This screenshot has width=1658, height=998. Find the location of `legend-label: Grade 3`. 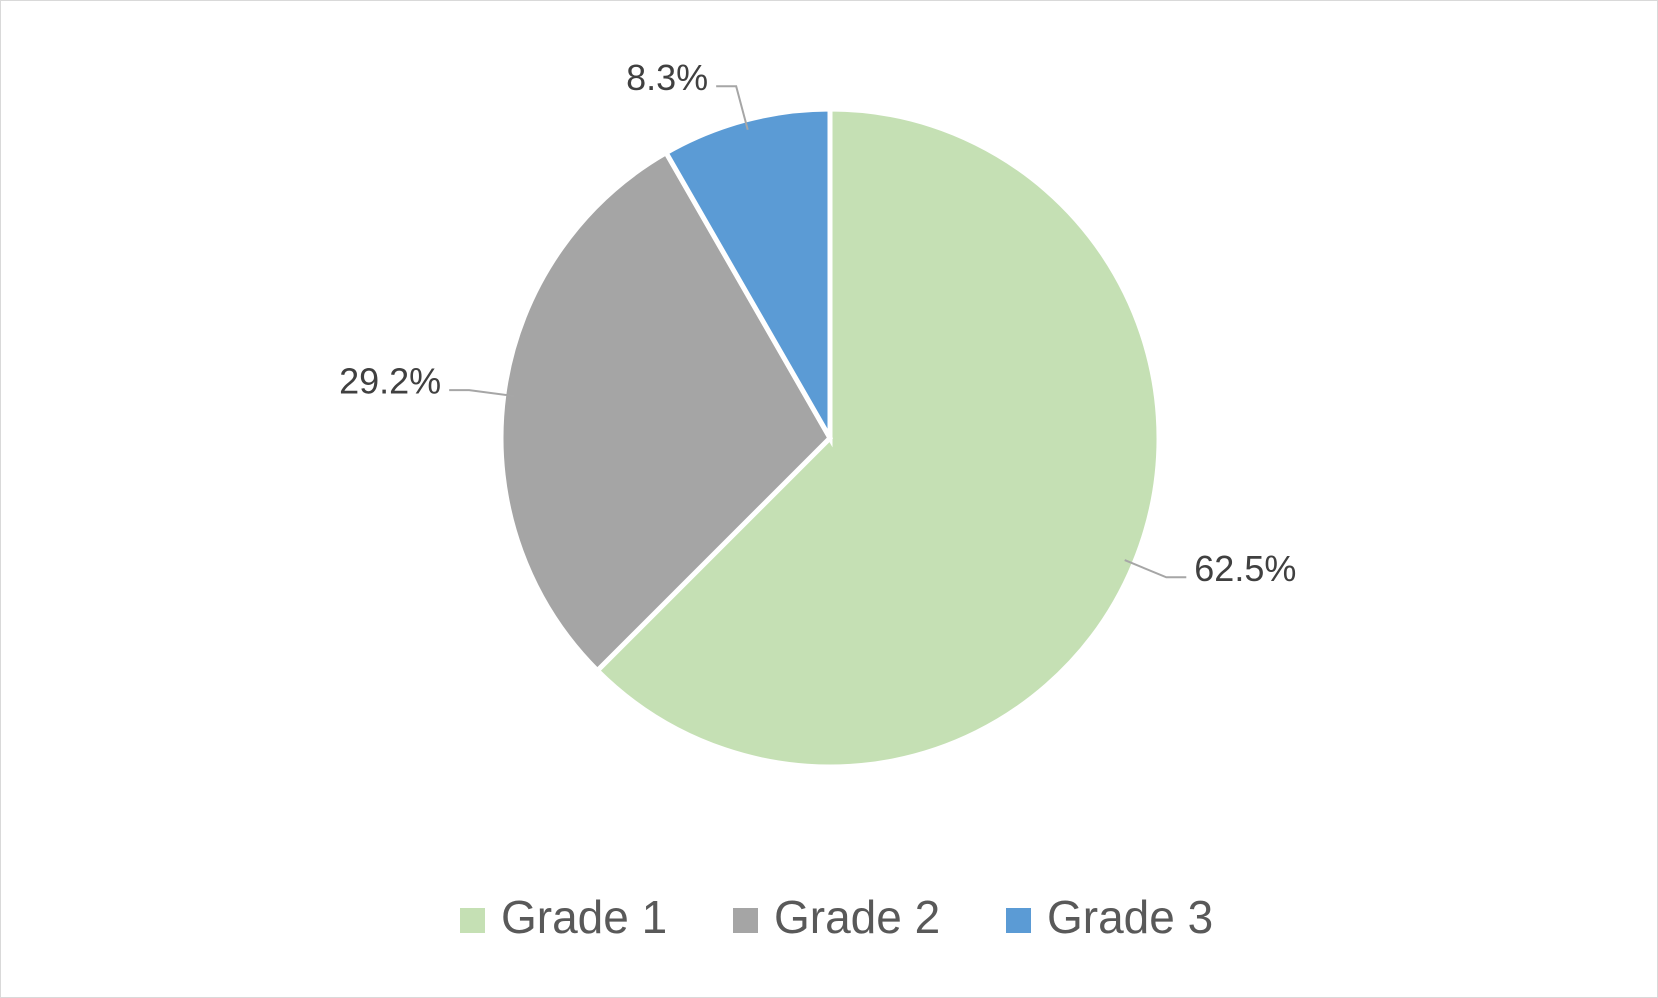

legend-label: Grade 3 is located at coordinates (1130, 917).